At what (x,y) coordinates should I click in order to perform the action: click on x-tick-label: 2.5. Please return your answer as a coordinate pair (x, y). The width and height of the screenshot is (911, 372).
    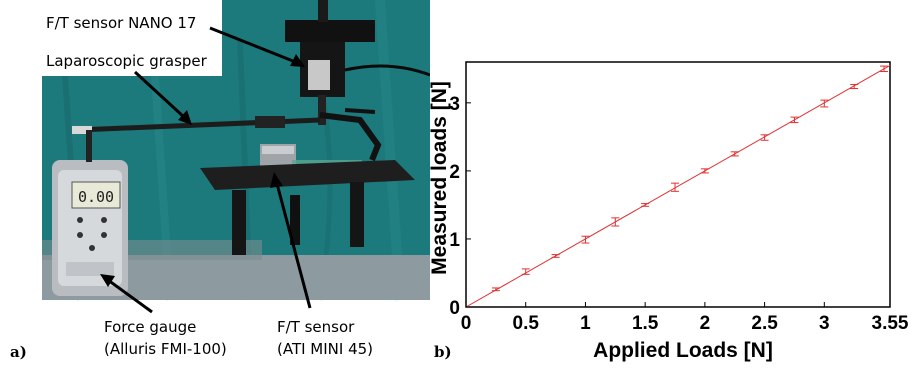
    Looking at the image, I should click on (764, 323).